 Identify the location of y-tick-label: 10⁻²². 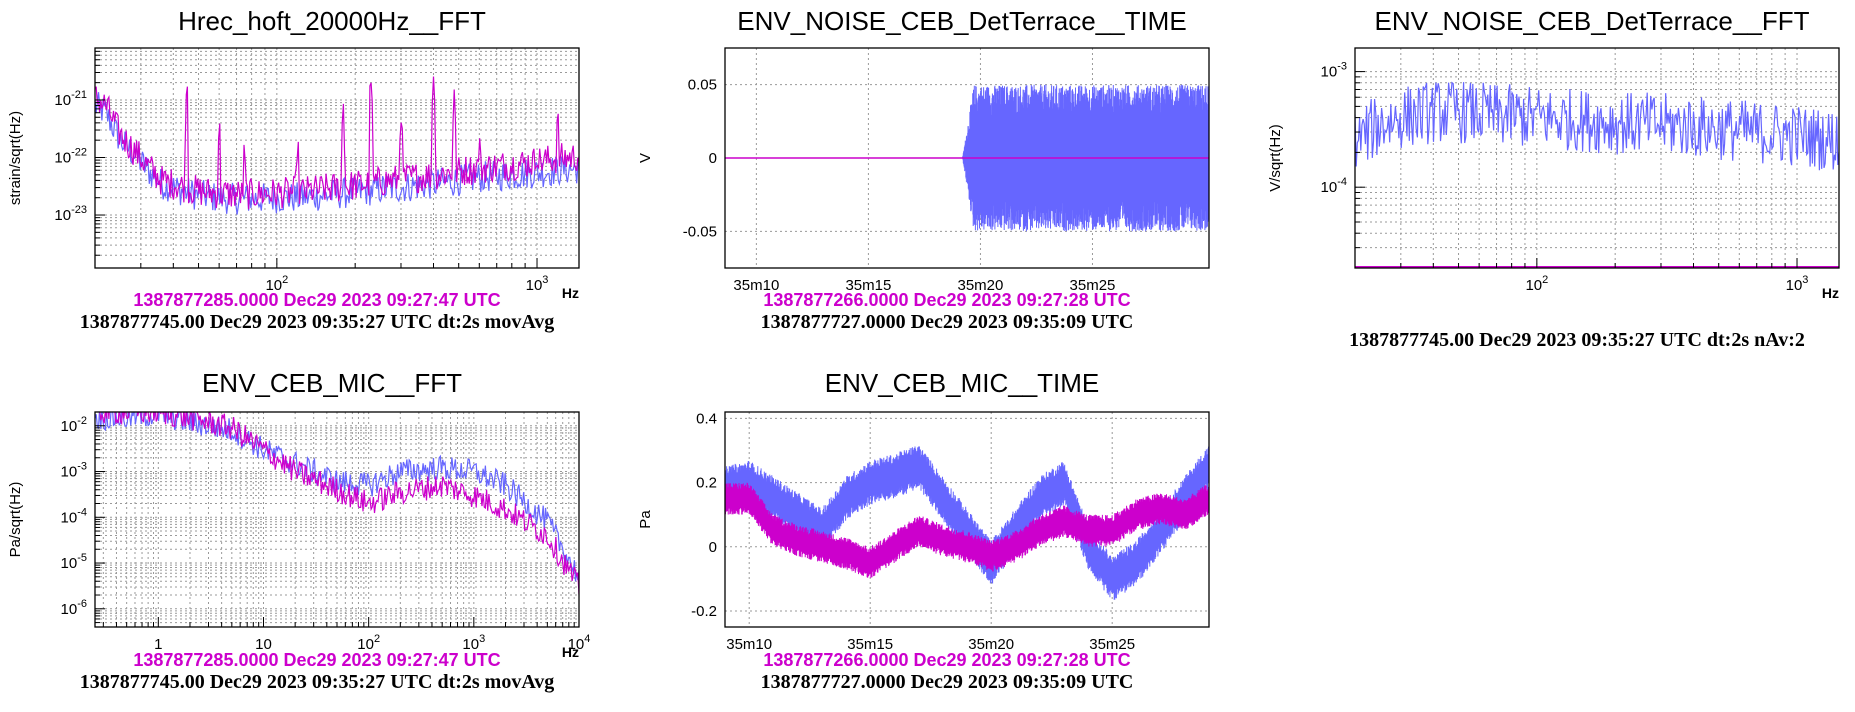
(70, 156).